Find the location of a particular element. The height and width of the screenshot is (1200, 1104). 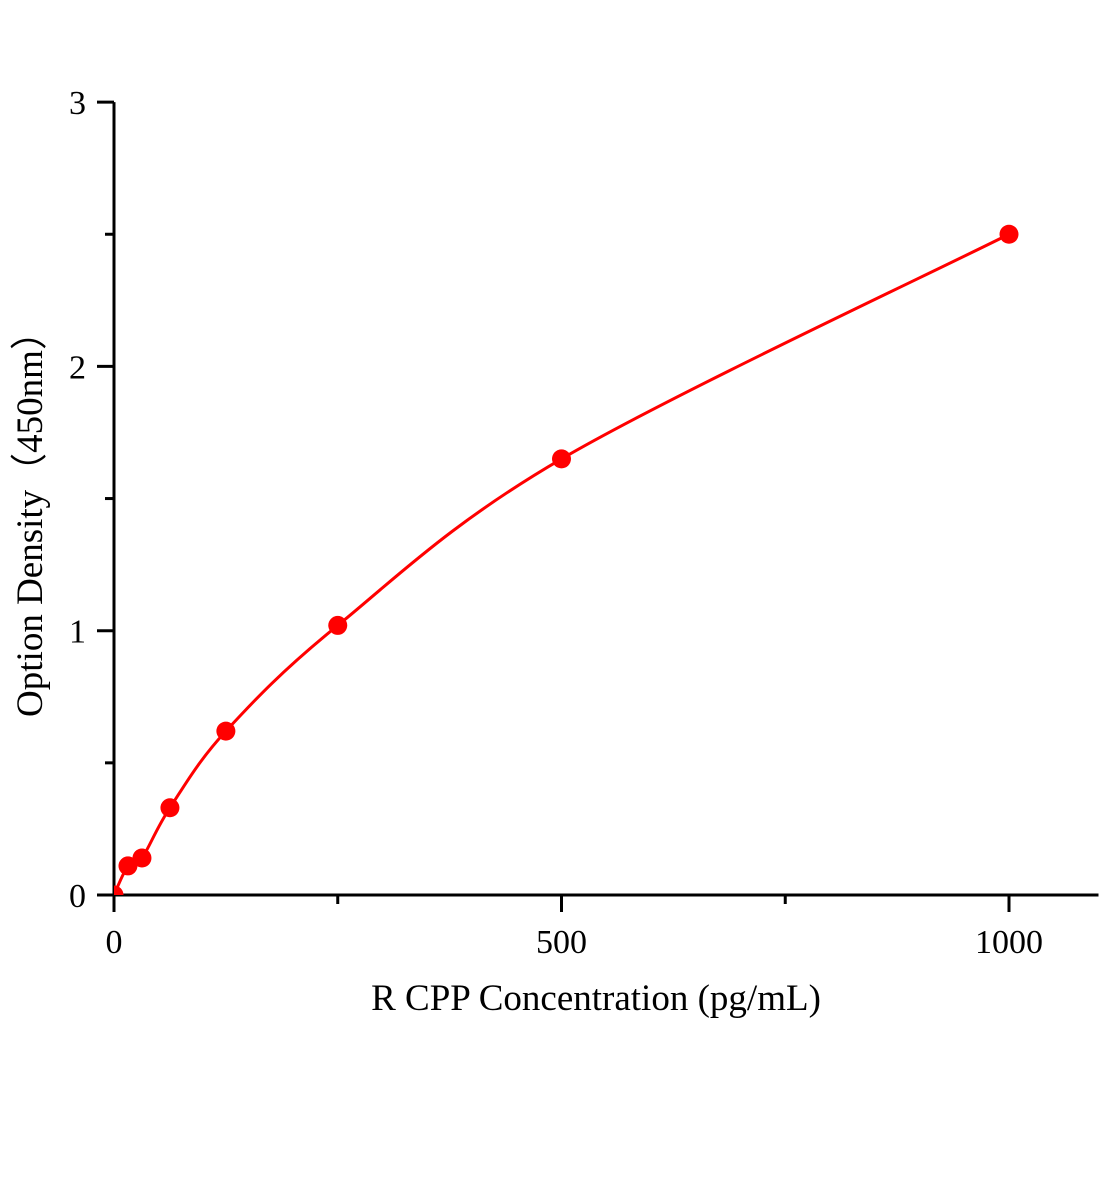

x-tick-label: 0 is located at coordinates (114, 942).